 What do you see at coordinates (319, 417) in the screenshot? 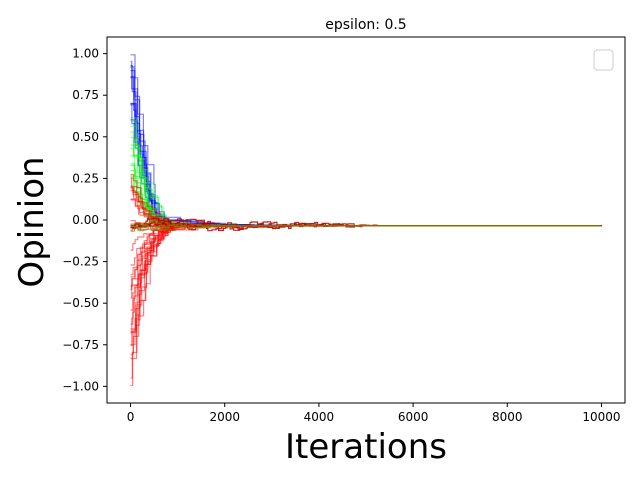
I see `x-tick-label: 4000` at bounding box center [319, 417].